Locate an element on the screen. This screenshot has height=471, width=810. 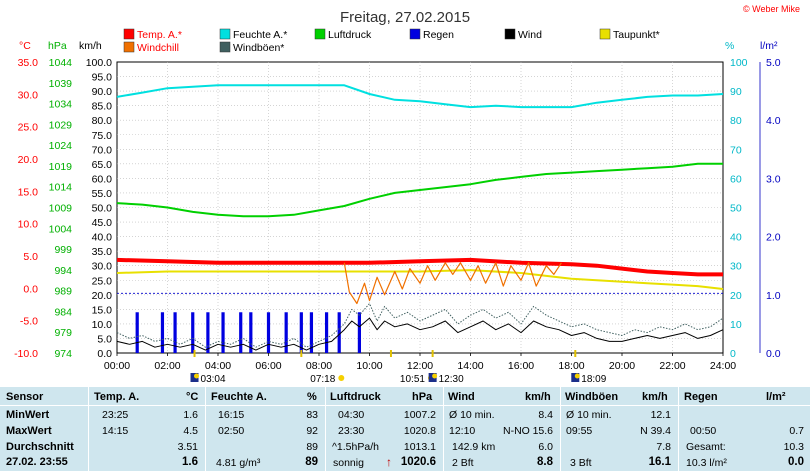
series-line-windb-en is located at coordinates (420, 325).